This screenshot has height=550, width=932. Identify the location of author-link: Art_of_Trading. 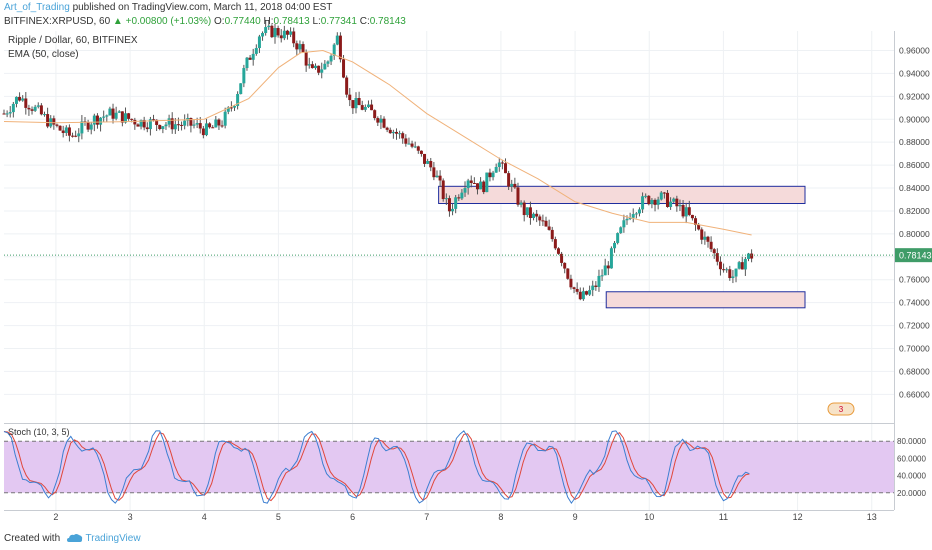
(37, 7).